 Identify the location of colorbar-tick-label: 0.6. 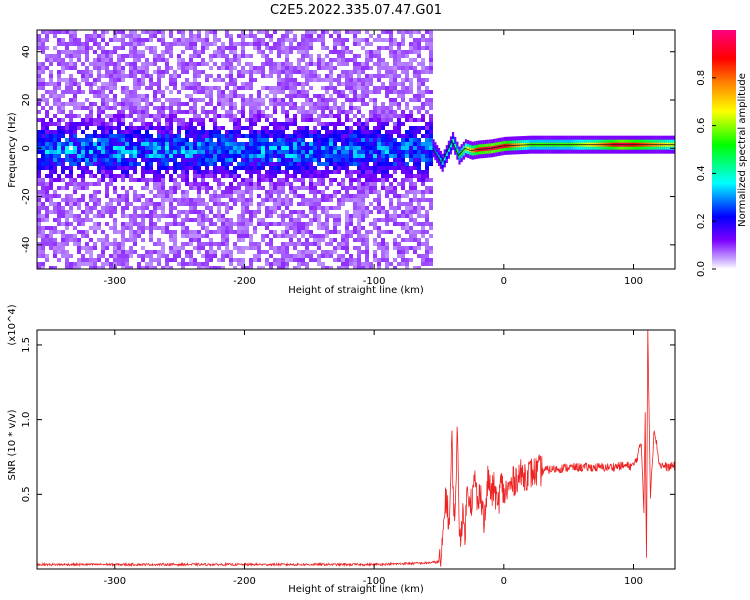
(701, 126).